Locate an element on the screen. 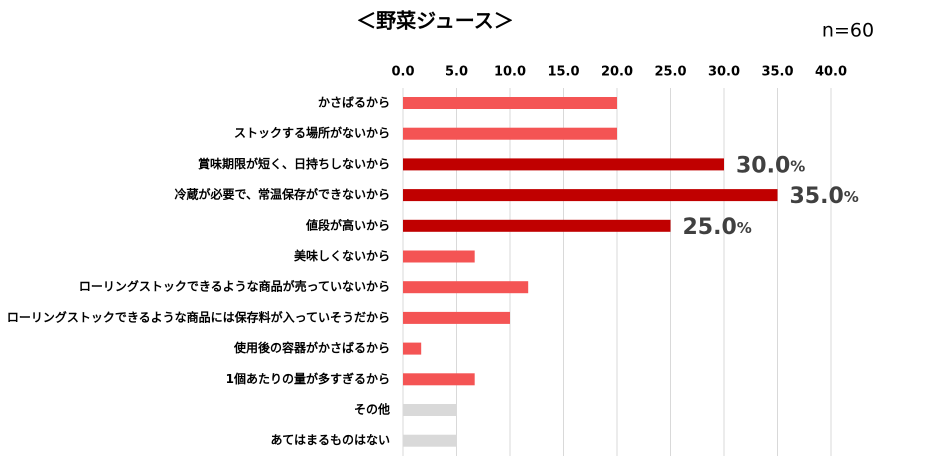 Image resolution: width=940 pixels, height=473 pixels. y-tick-label: その他 is located at coordinates (372, 409).